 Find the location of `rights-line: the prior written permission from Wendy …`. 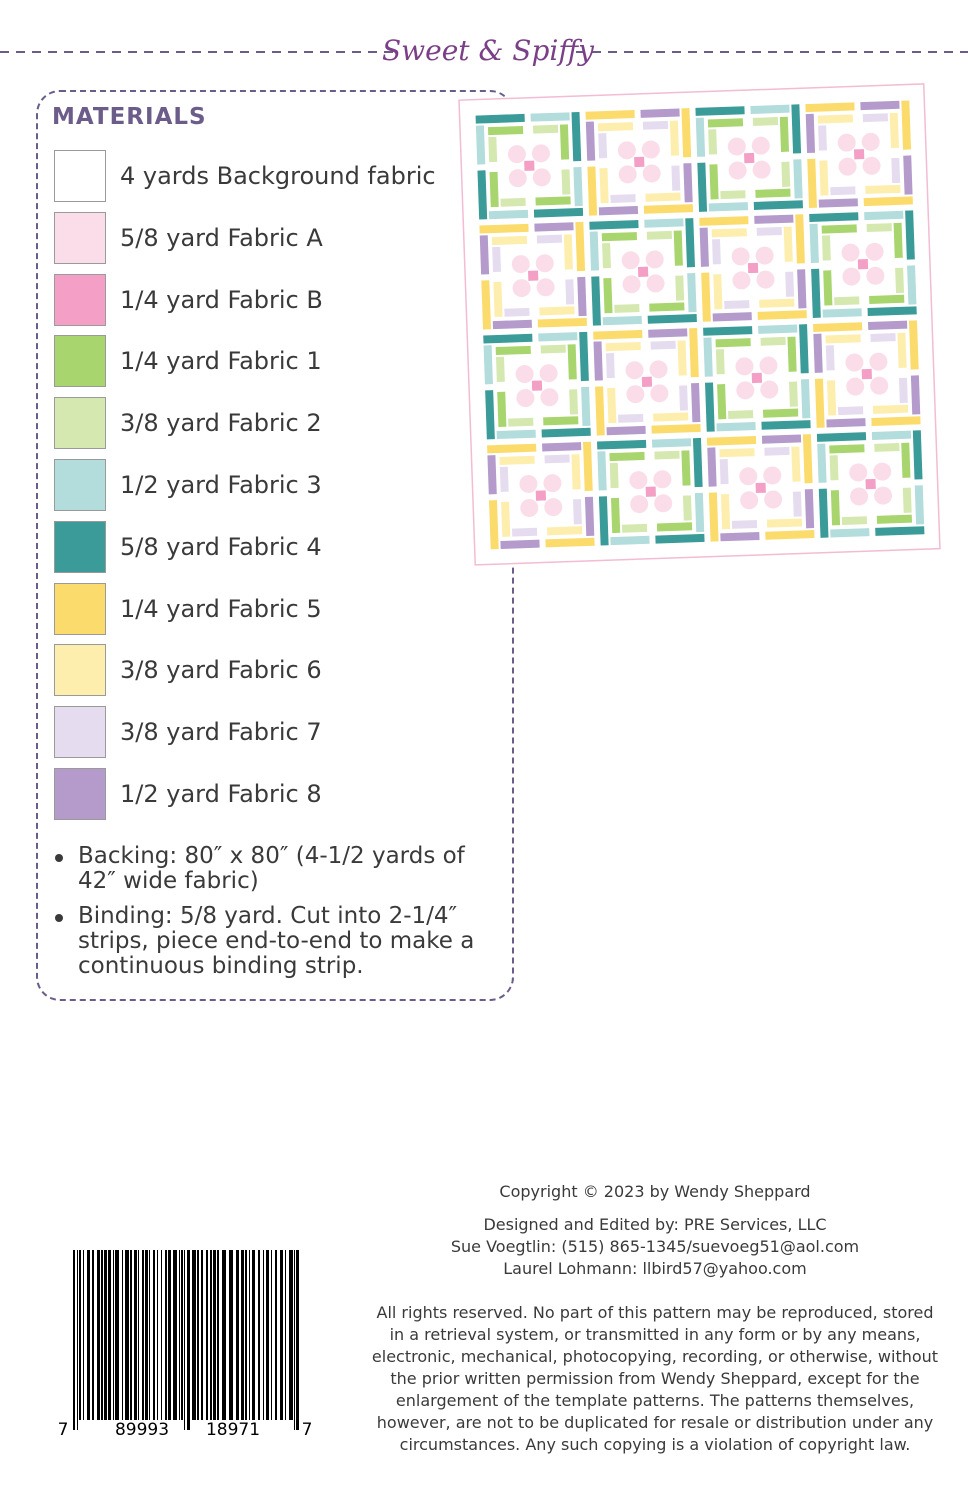

rights-line: the prior written permission from Wendy … is located at coordinates (655, 1378).